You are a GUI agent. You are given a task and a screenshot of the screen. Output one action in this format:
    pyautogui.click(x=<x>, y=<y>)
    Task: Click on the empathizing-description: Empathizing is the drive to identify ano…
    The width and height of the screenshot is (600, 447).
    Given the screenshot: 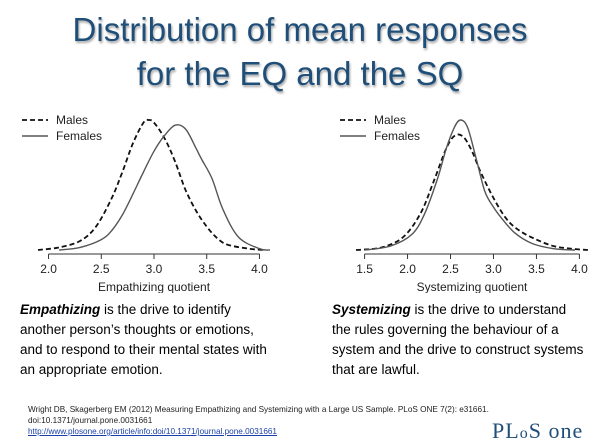 What is the action you would take?
    pyautogui.click(x=147, y=340)
    